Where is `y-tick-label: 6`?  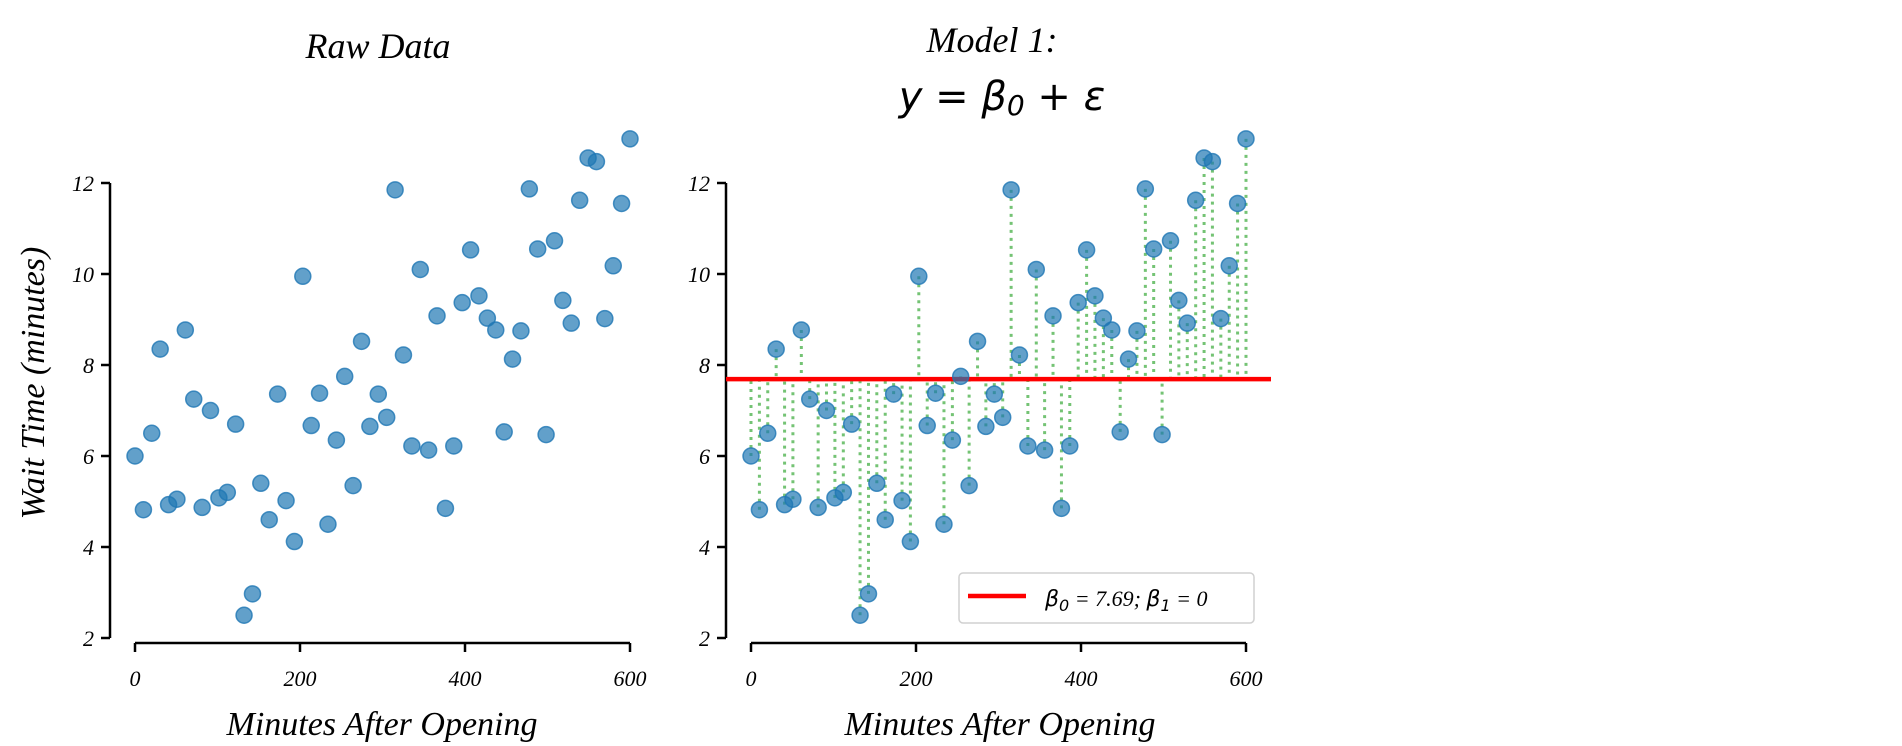 y-tick-label: 6 is located at coordinates (88, 456).